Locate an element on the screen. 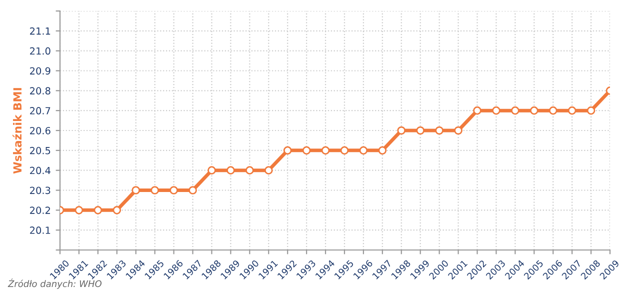 The height and width of the screenshot is (292, 620). y-tick-label: 20.8 is located at coordinates (40, 90).